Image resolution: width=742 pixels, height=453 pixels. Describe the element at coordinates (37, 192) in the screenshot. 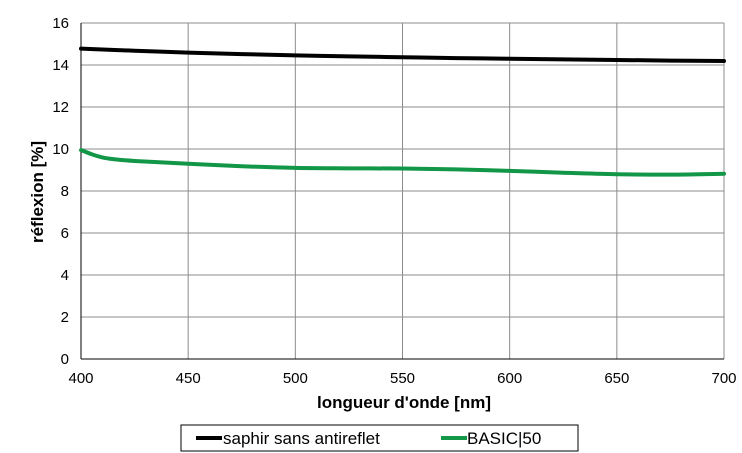

I see `y-axis-title: réflexion [%]` at that location.